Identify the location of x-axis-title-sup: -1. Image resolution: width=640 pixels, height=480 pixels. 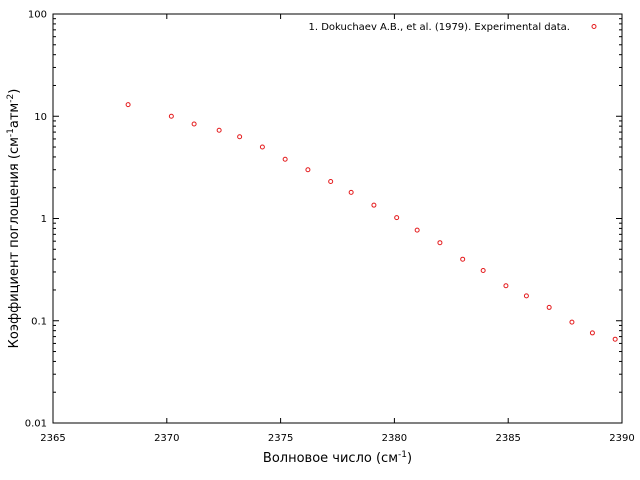
(402, 455).